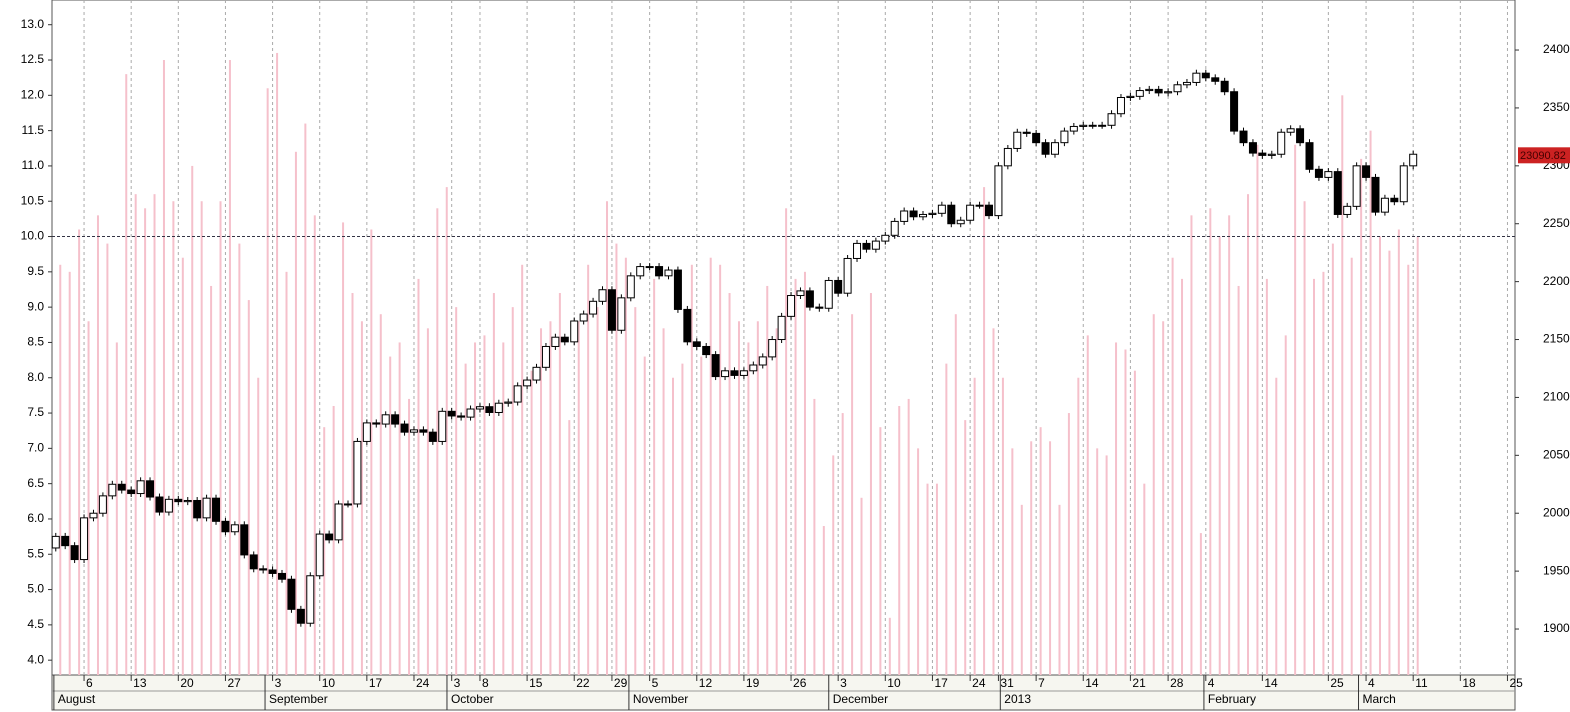 The image size is (1570, 712). I want to click on x-tick-label: 17, so click(941, 683).